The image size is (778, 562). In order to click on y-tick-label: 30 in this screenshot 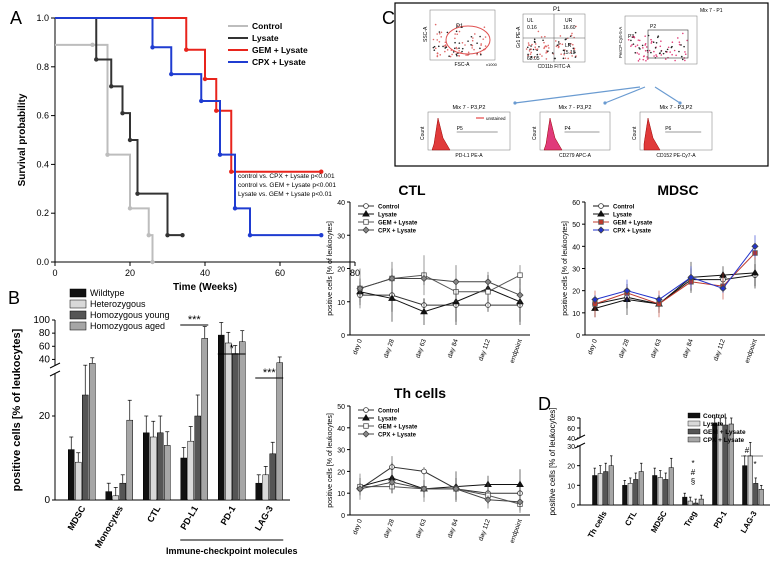, I will do `click(576, 270)`.